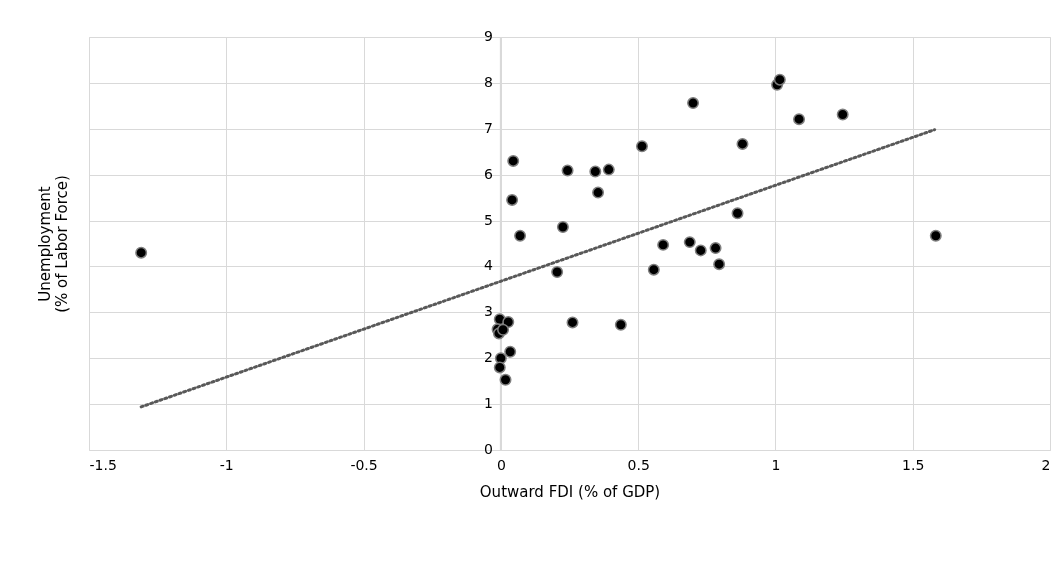  Describe the element at coordinates (1046, 464) in the screenshot. I see `x-tick-label: 2` at that location.